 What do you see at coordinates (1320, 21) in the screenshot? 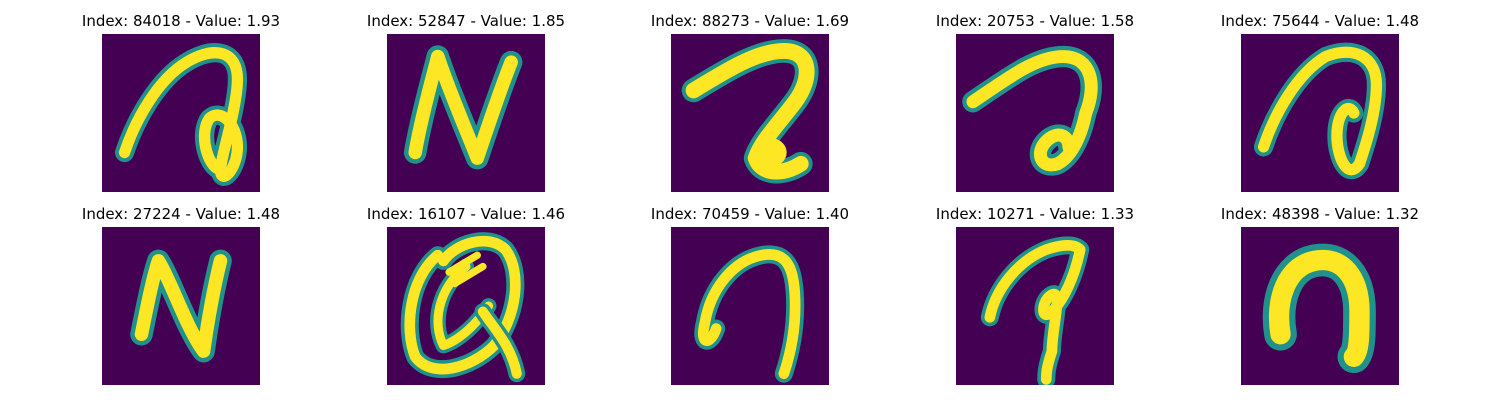
I see `panel-title: Index: 75644 - Value: 1.48` at bounding box center [1320, 21].